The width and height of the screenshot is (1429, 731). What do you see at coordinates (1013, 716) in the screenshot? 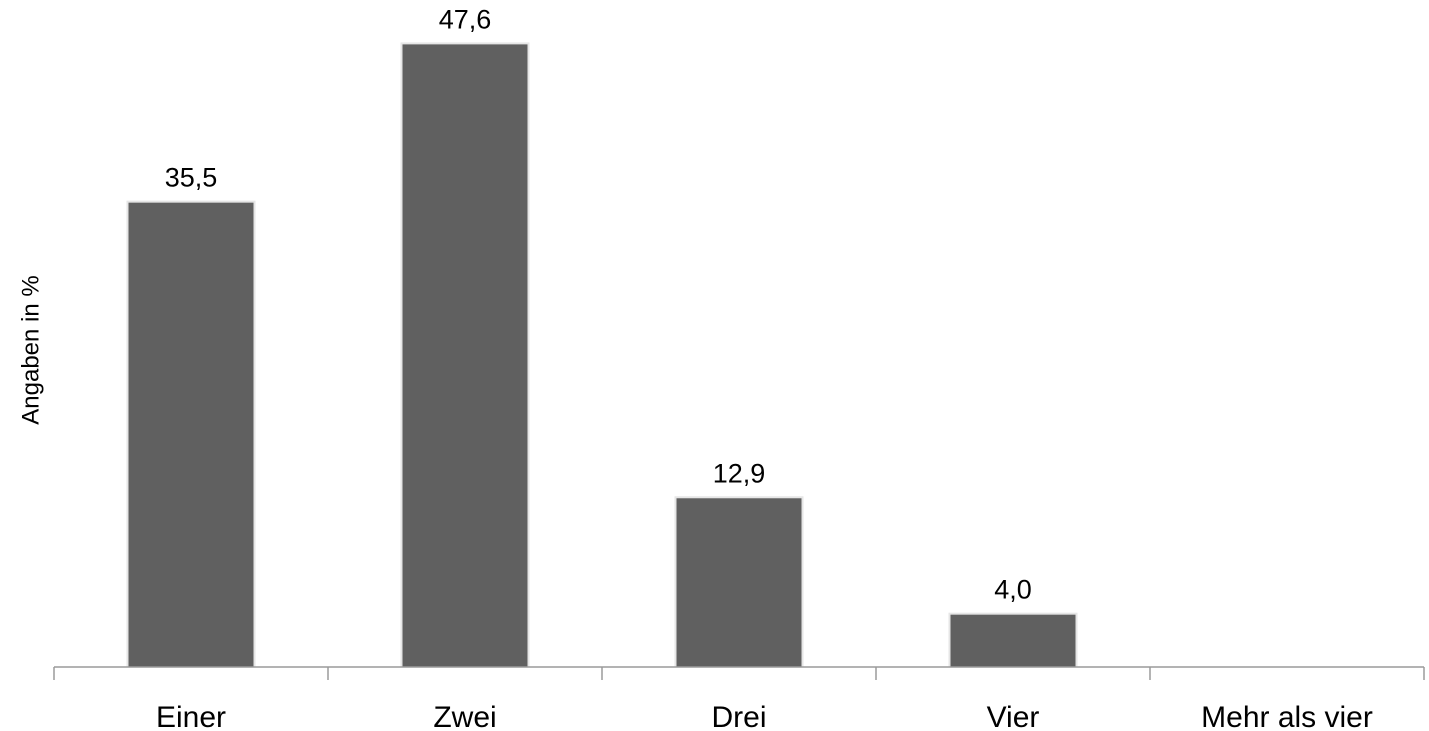
I see `x-tick-label: Vier` at bounding box center [1013, 716].